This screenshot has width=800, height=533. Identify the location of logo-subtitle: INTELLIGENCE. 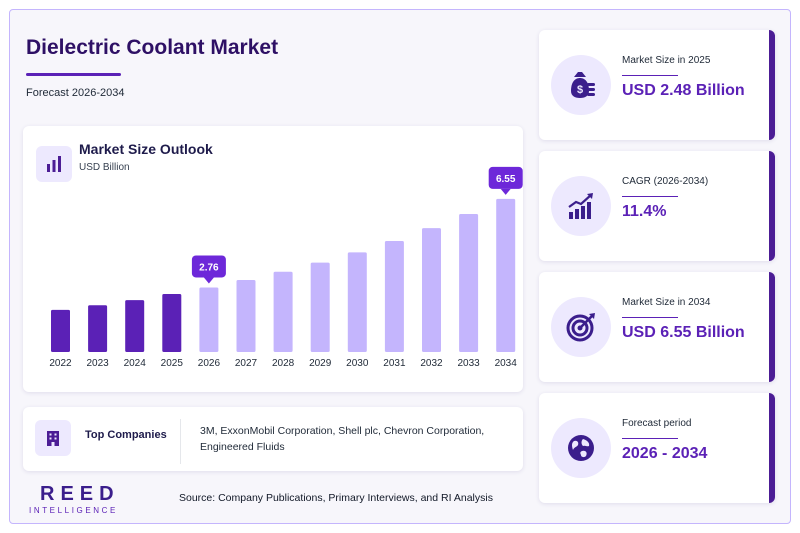
(73, 510).